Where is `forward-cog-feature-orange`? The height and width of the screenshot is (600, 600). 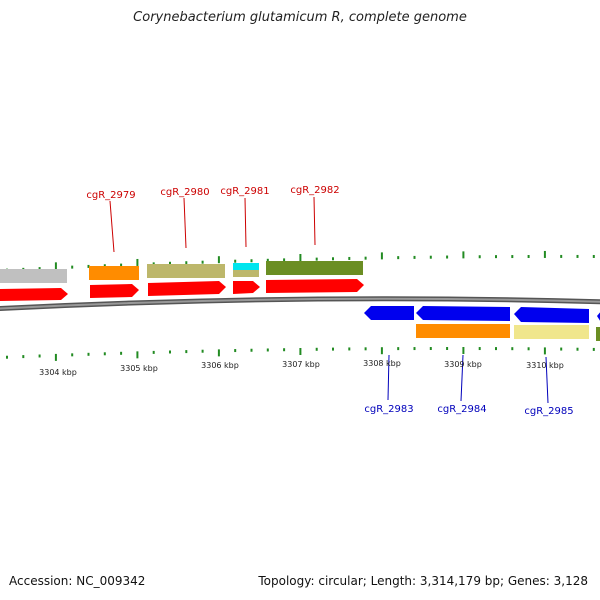
forward-cog-feature-orange is located at coordinates (114, 273).